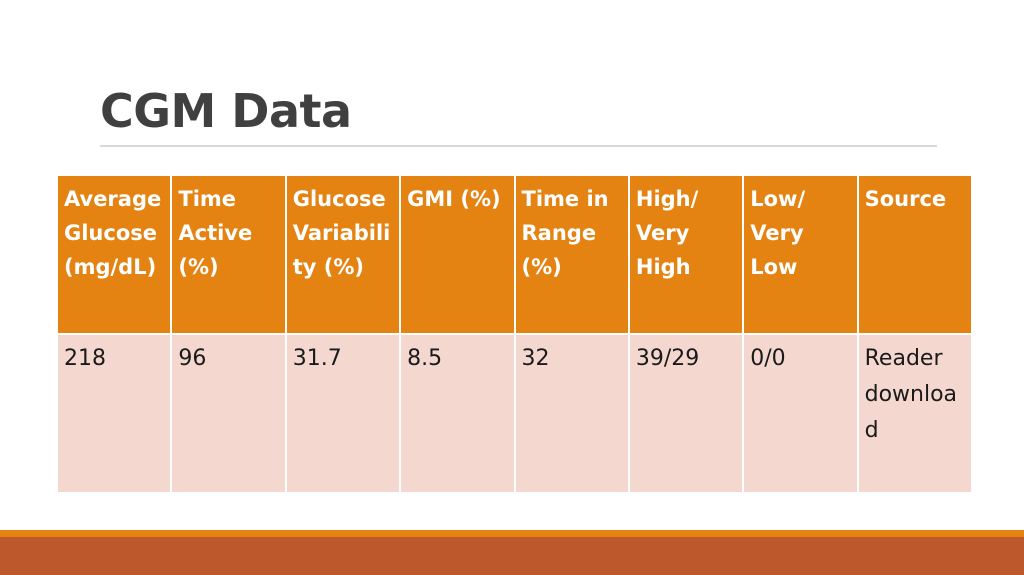 The width and height of the screenshot is (1024, 575). I want to click on table-cell: 39/29, so click(686, 413).